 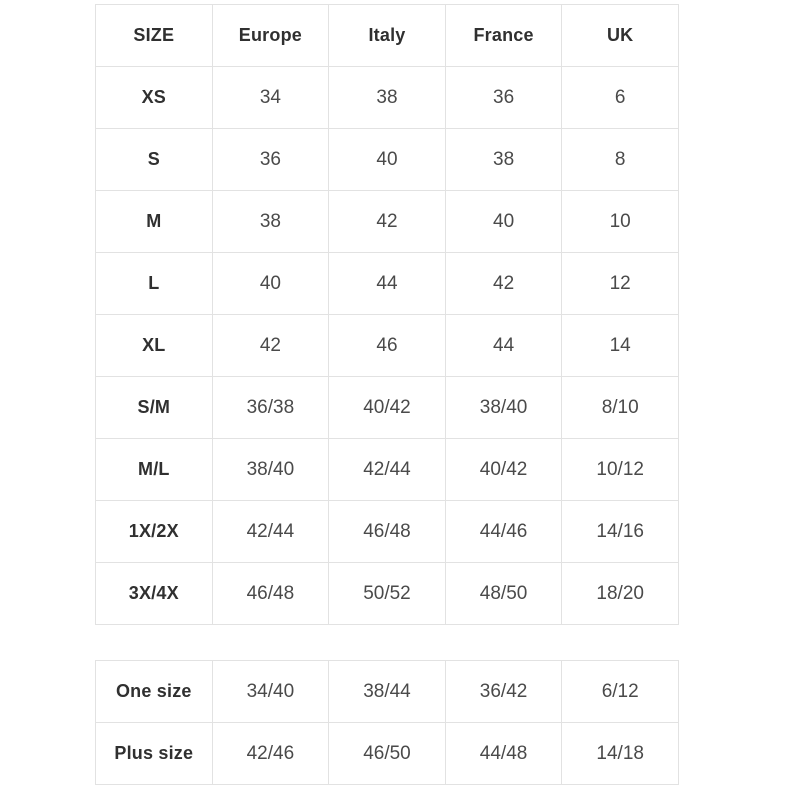 I want to click on value-cell: 18/20, so click(x=620, y=593).